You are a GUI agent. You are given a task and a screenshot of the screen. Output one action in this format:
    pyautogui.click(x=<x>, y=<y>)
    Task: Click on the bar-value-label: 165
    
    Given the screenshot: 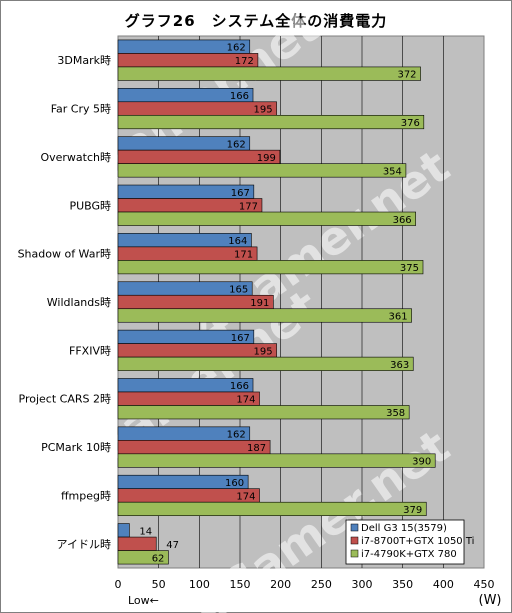 What is the action you would take?
    pyautogui.click(x=238, y=290)
    